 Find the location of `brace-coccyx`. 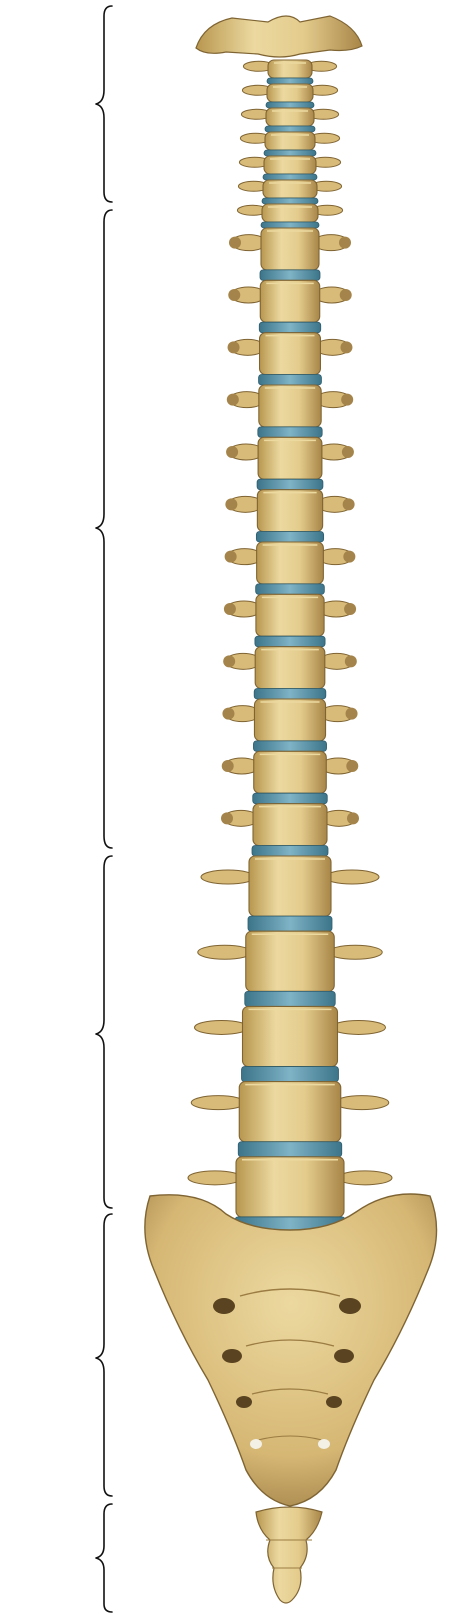

brace-coccyx is located at coordinates (104, 1558).